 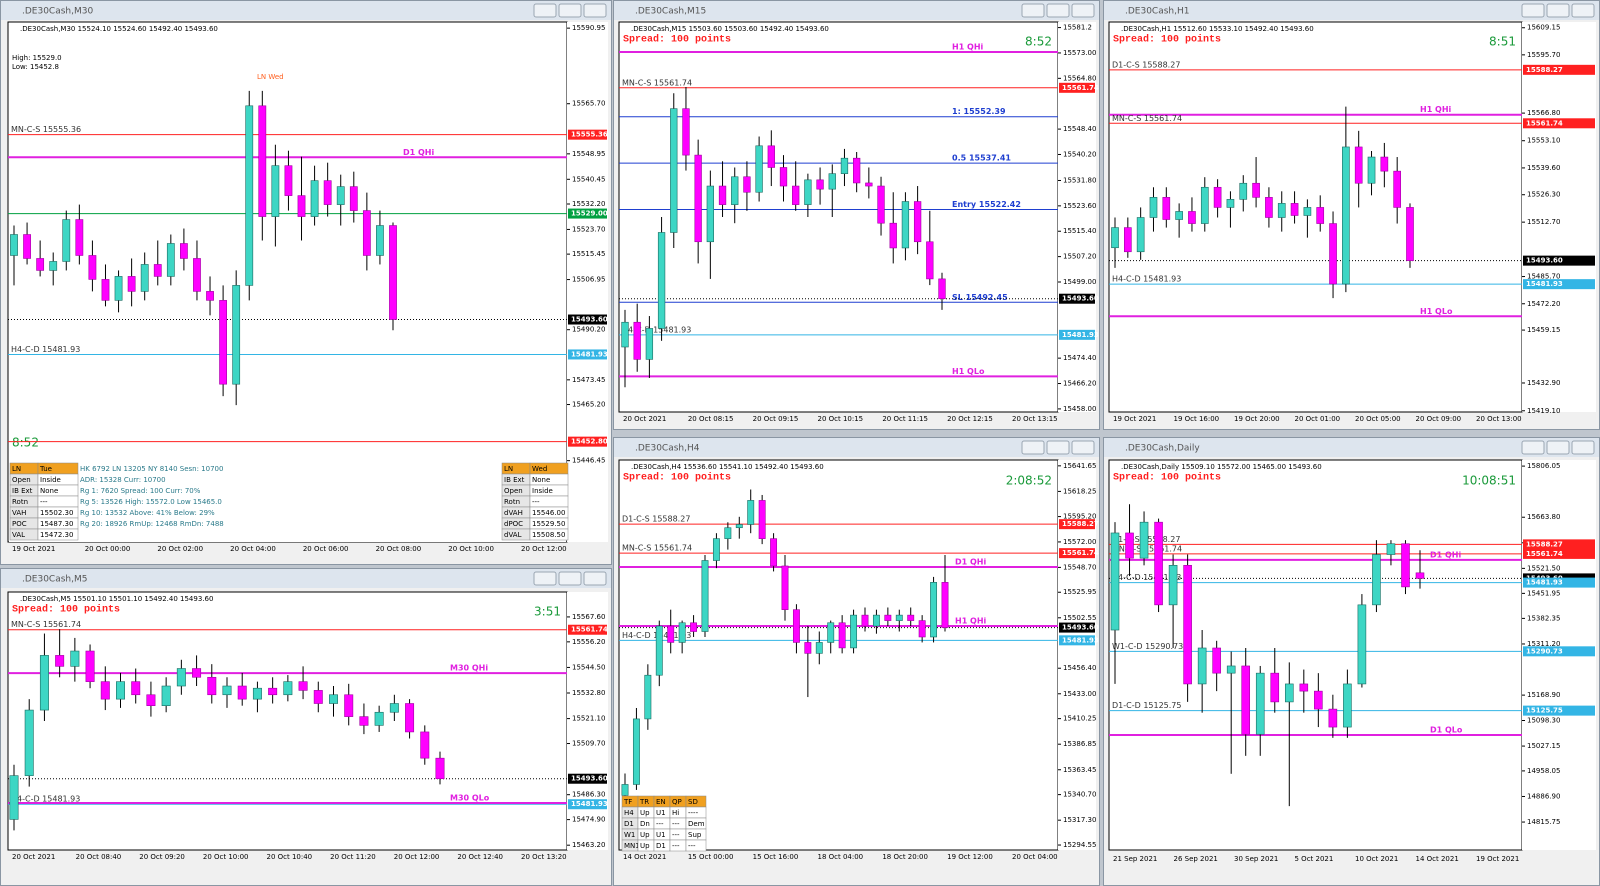 I want to click on time-label: 20 Oct 12:00, so click(x=417, y=857).